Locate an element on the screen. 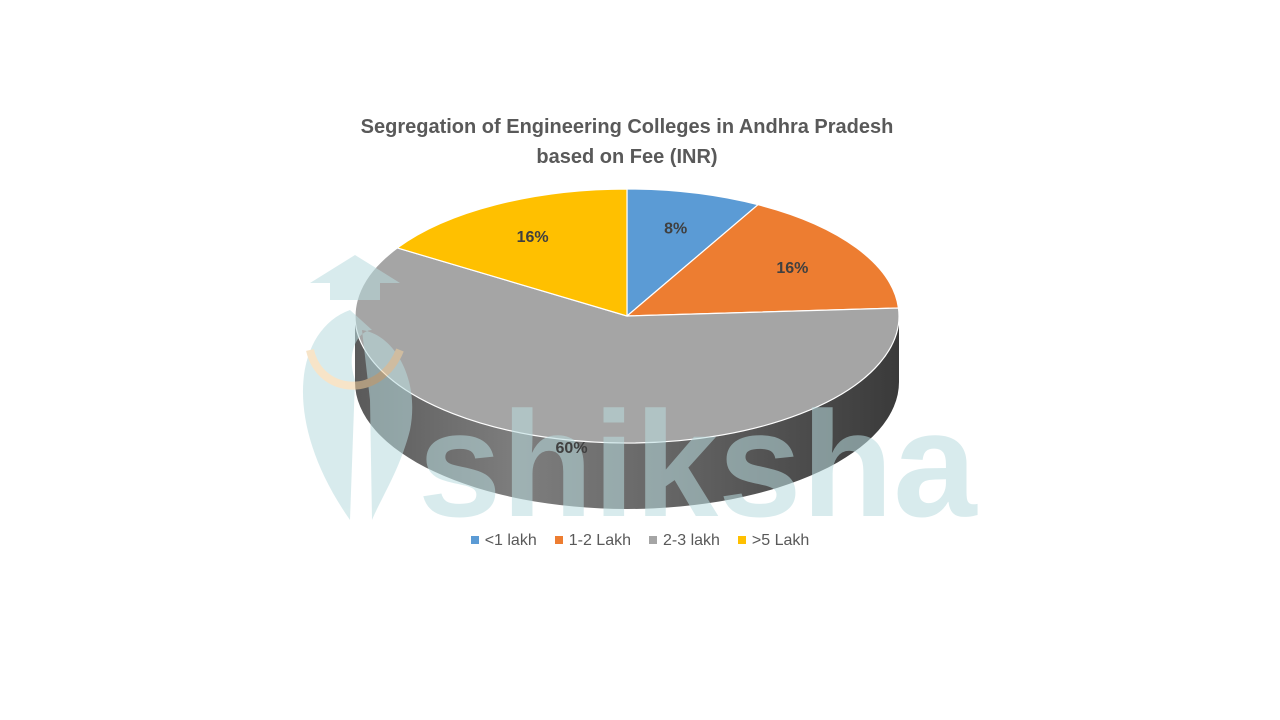 This screenshot has height=720, width=1280. legend-item: <1 lakh is located at coordinates (503, 541).